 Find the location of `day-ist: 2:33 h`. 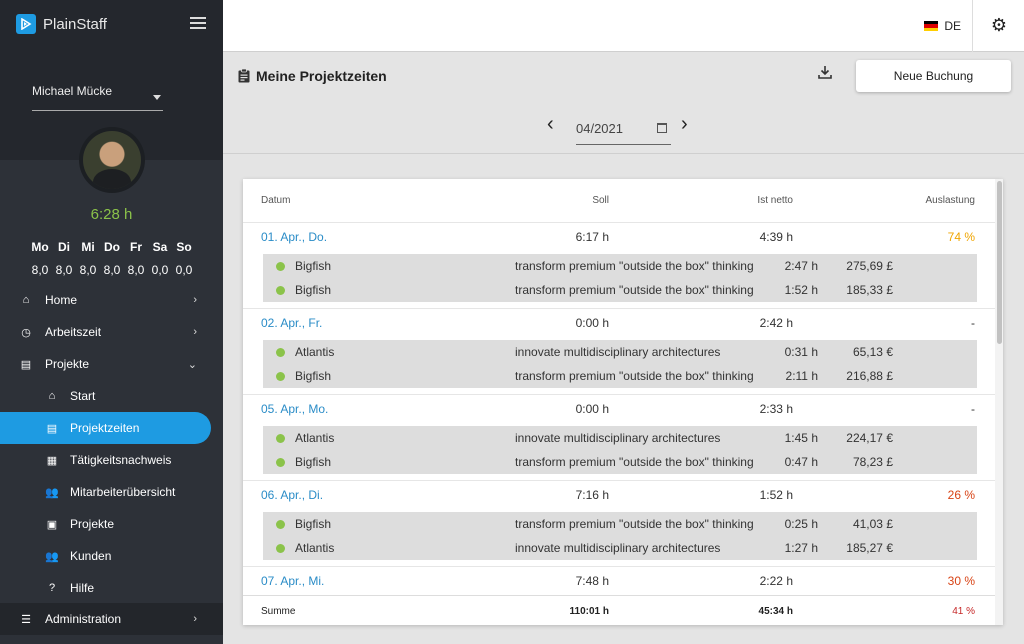

day-ist: 2:33 h is located at coordinates (776, 409).